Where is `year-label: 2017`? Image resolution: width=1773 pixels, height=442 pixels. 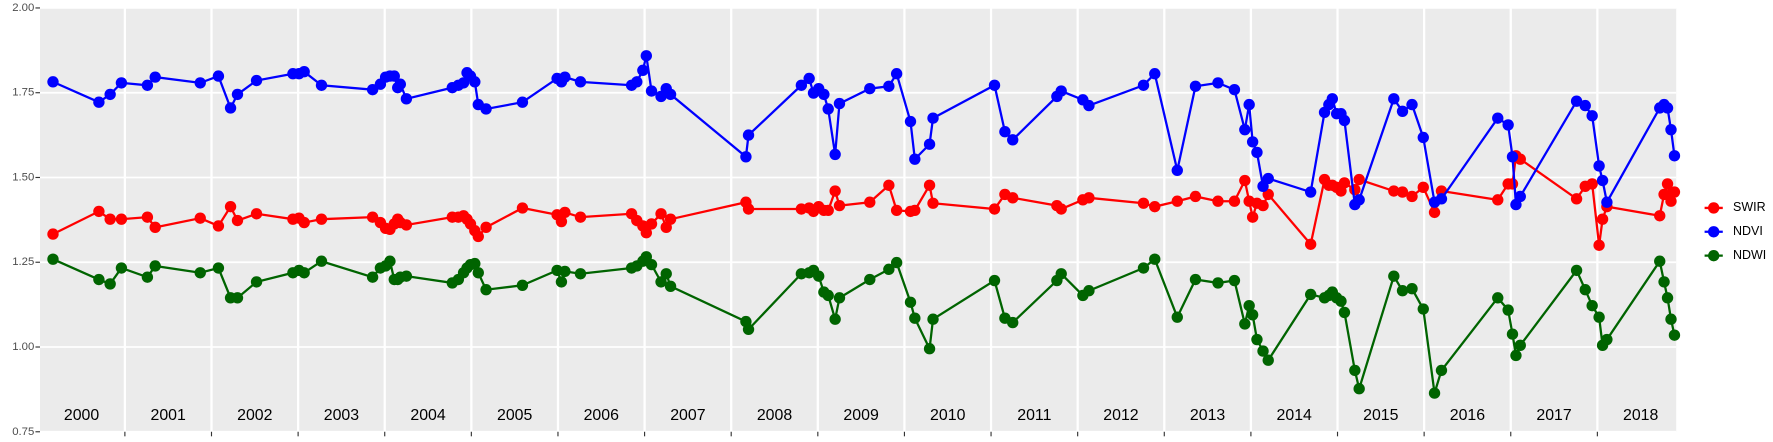 year-label: 2017 is located at coordinates (1554, 415).